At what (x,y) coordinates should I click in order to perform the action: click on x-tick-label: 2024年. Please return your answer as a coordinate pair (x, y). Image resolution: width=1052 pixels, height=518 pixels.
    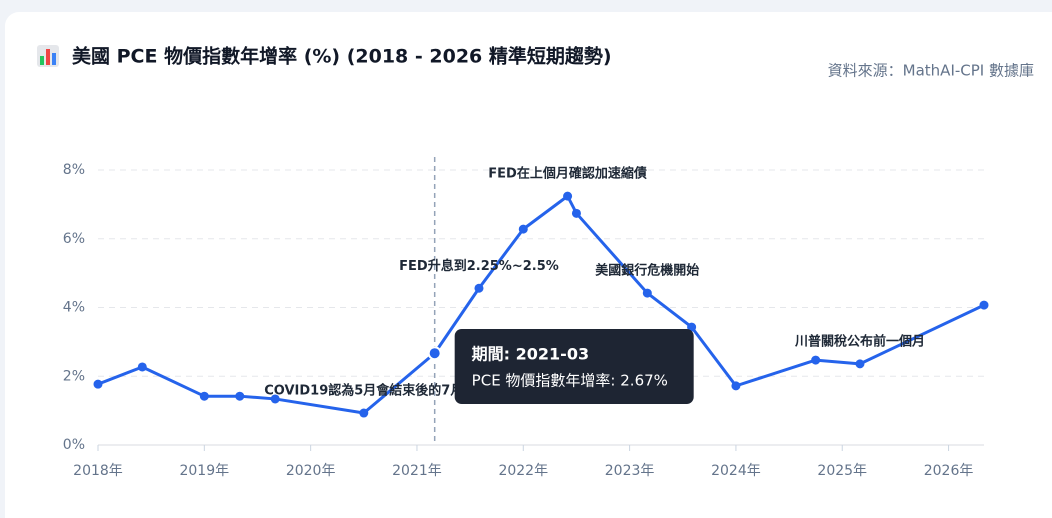
    Looking at the image, I should click on (736, 471).